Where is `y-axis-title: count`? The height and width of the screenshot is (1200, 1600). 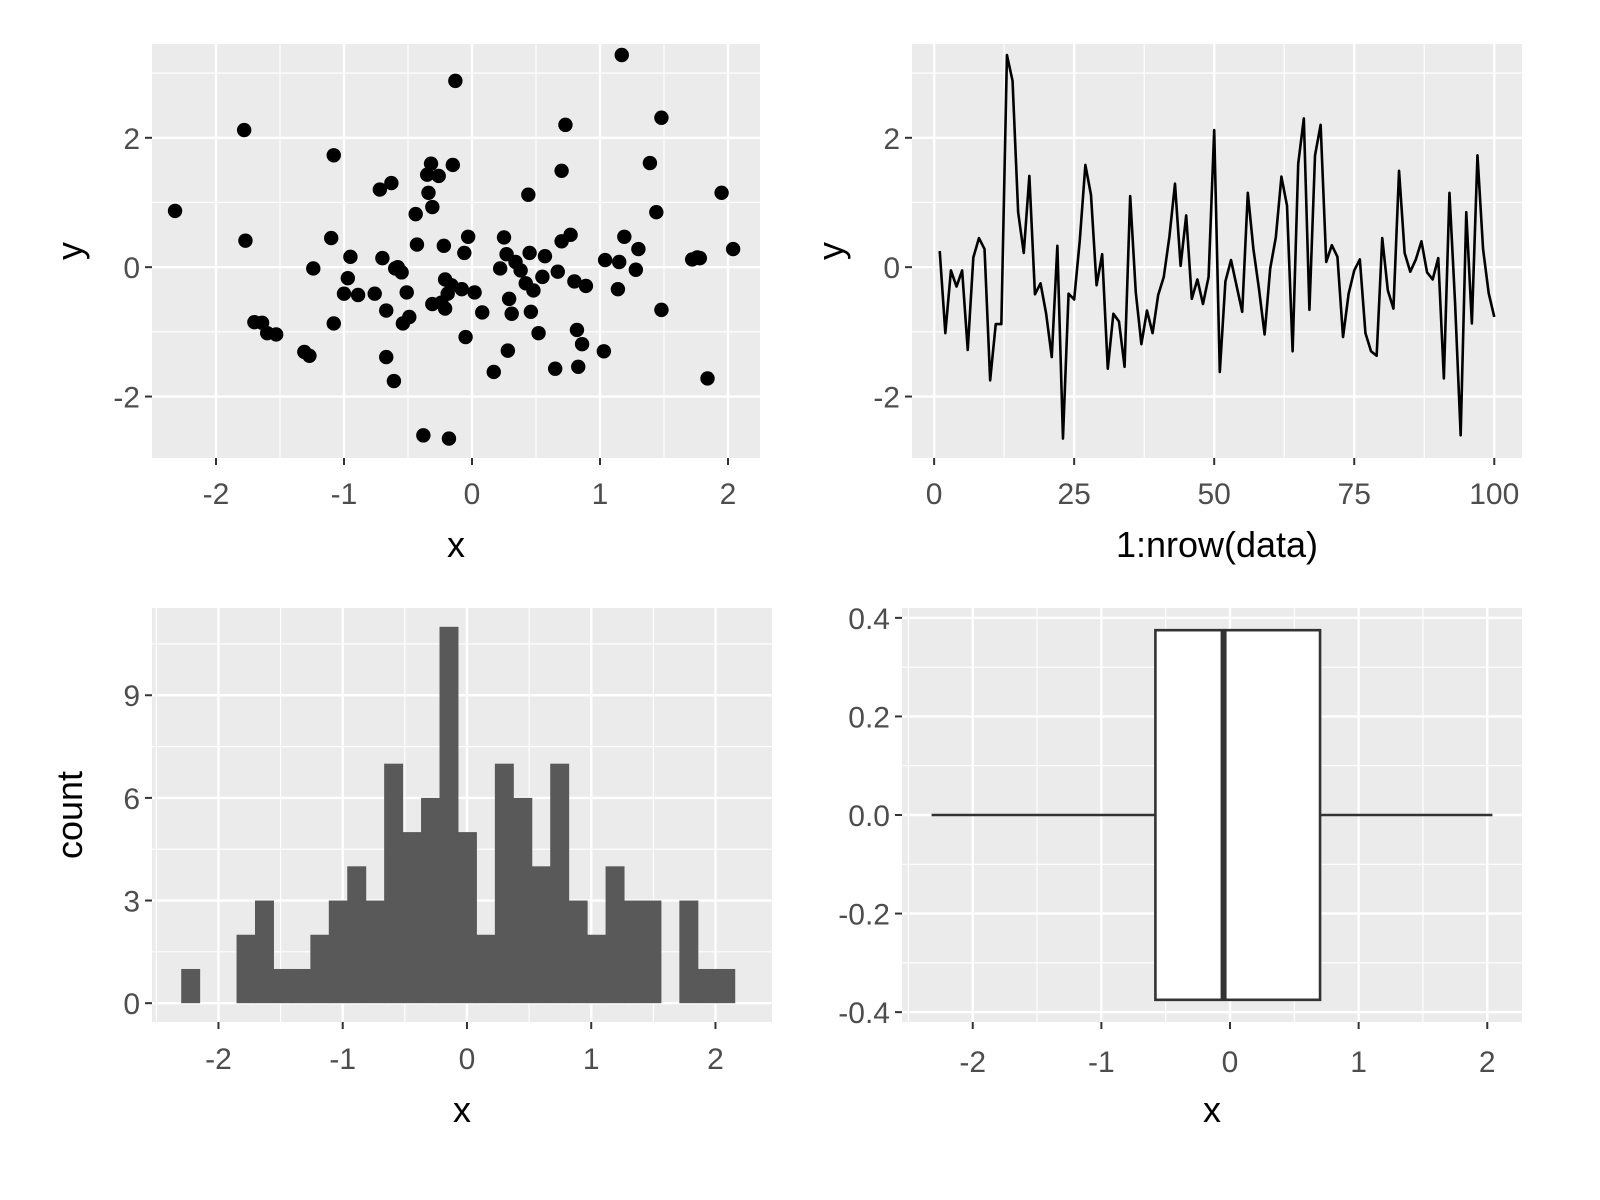 y-axis-title: count is located at coordinates (69, 815).